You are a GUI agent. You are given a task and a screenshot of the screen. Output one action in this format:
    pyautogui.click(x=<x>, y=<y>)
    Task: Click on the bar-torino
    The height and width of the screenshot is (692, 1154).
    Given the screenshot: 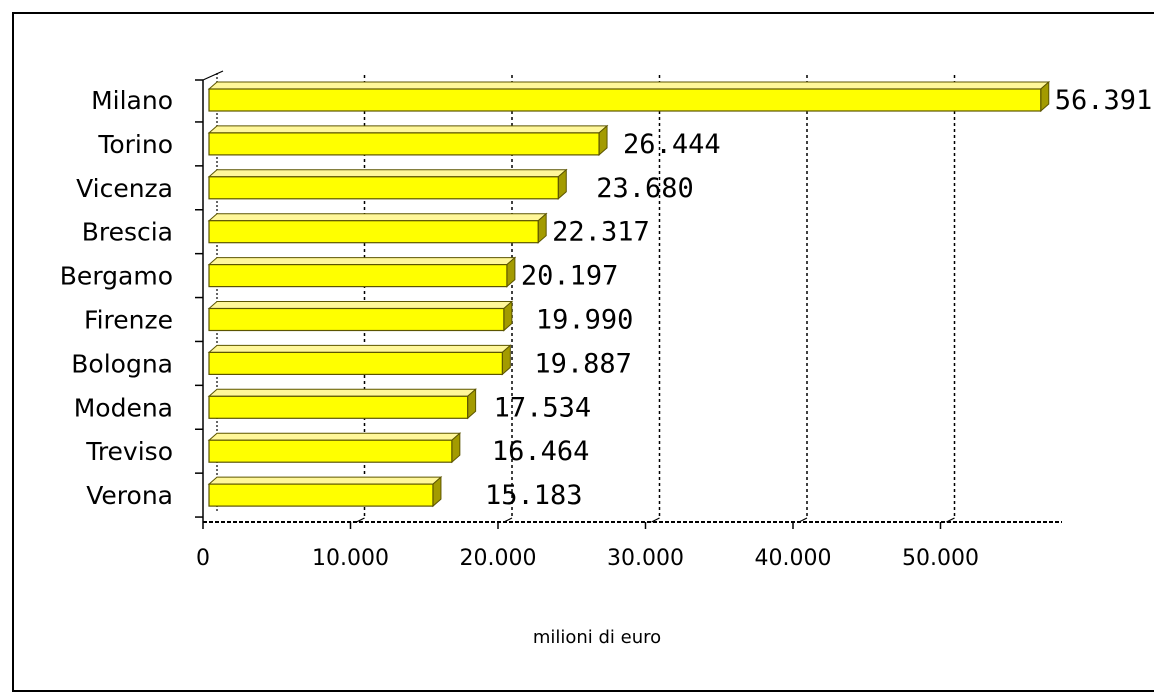 What is the action you would take?
    pyautogui.click(x=408, y=140)
    